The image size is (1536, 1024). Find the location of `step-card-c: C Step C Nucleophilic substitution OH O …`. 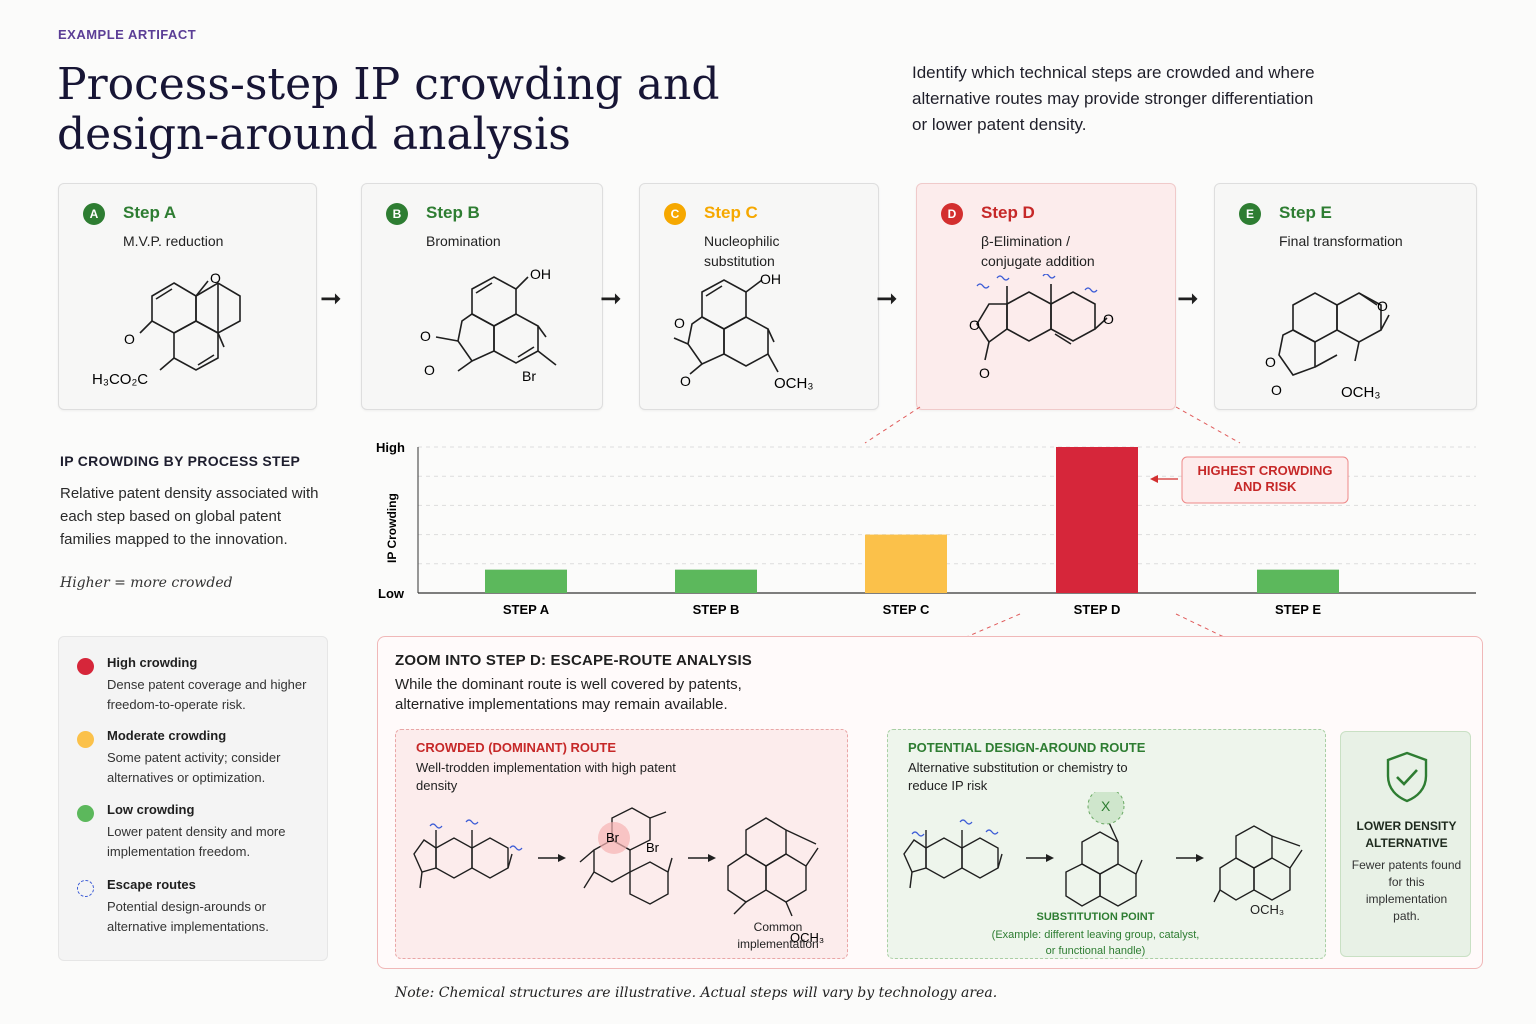

step-card-c: C Step C Nucleophilic substitution OH O … is located at coordinates (759, 296).